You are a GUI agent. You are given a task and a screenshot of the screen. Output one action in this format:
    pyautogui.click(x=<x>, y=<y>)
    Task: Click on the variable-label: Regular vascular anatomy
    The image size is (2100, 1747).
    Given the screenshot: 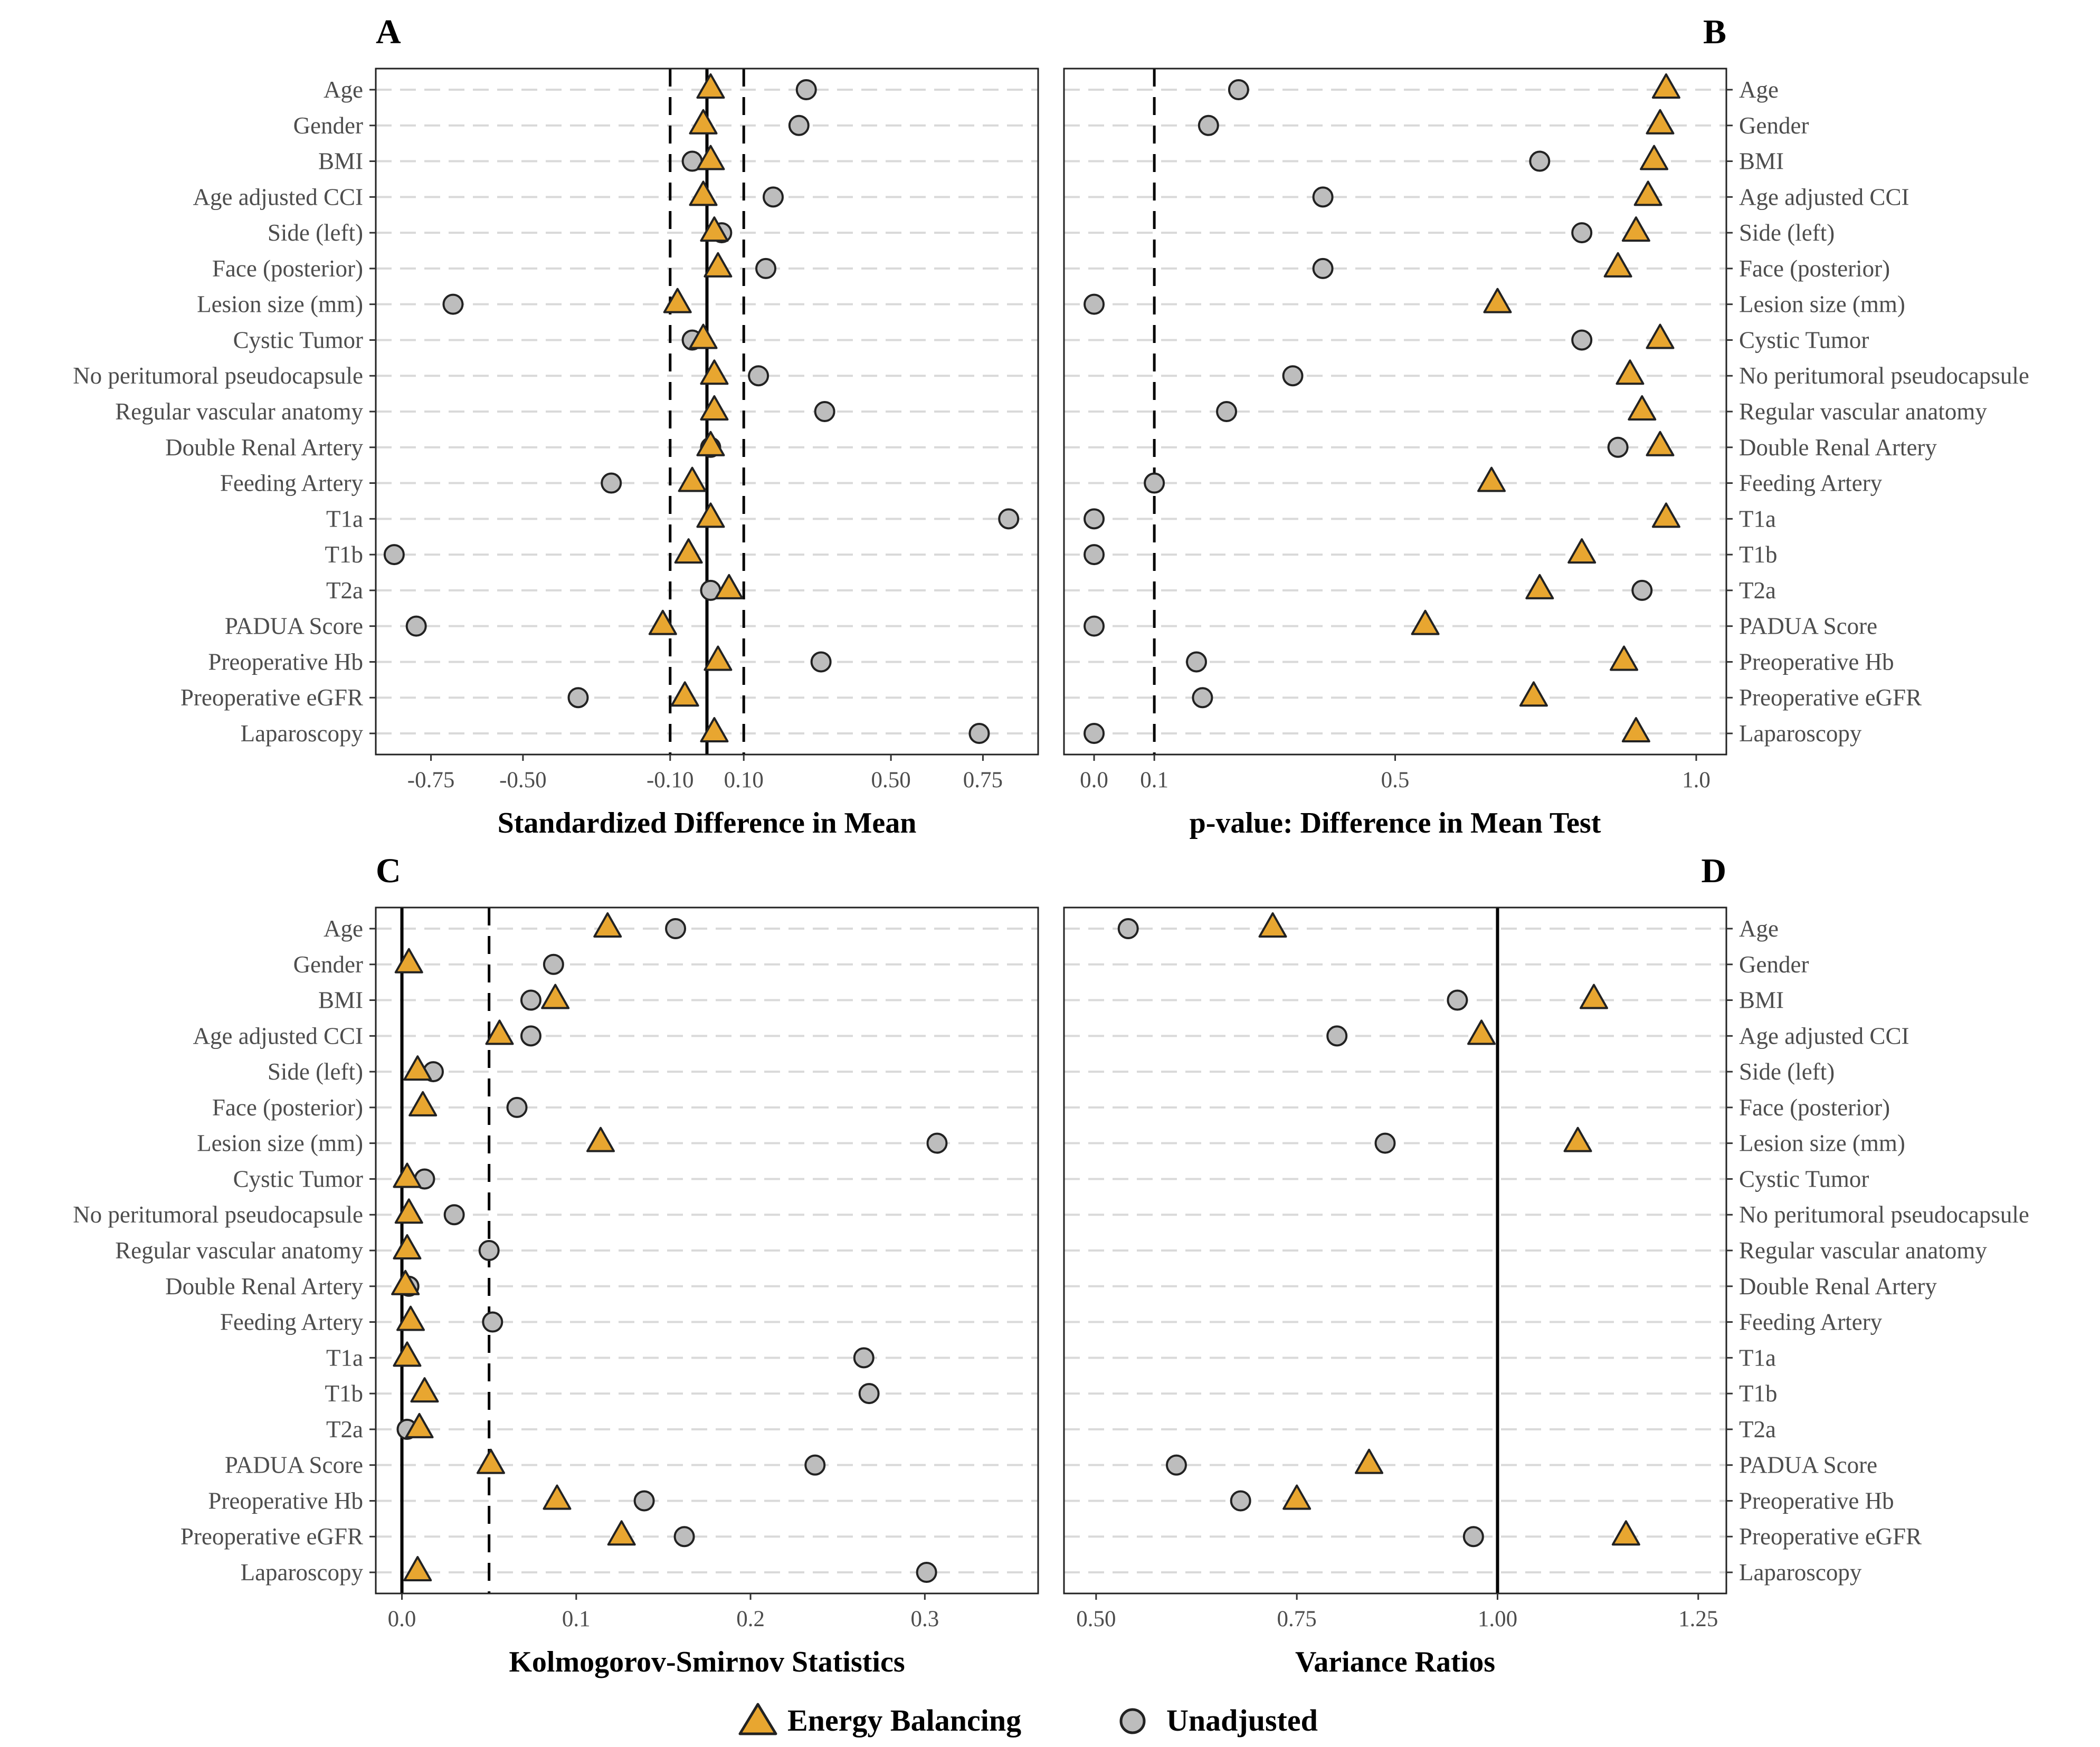 What is the action you would take?
    pyautogui.click(x=1863, y=411)
    